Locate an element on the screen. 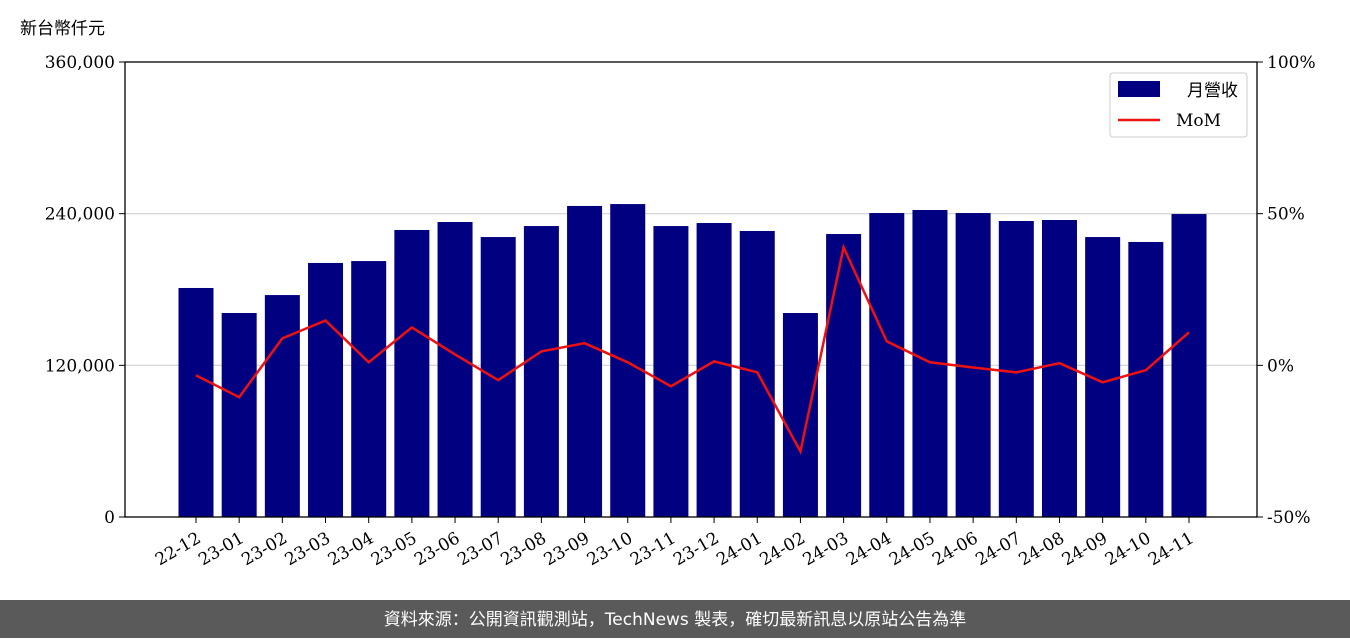  x-tick-label: 24-11 is located at coordinates (1171, 549).